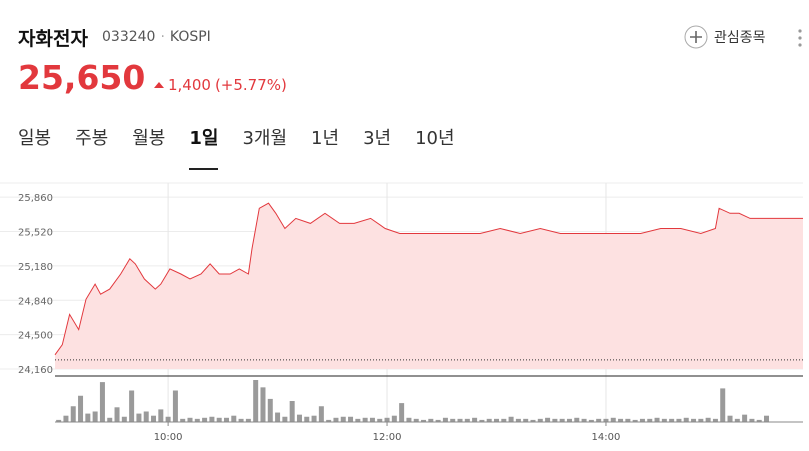  I want to click on stock-name: 자화전자, so click(53, 39).